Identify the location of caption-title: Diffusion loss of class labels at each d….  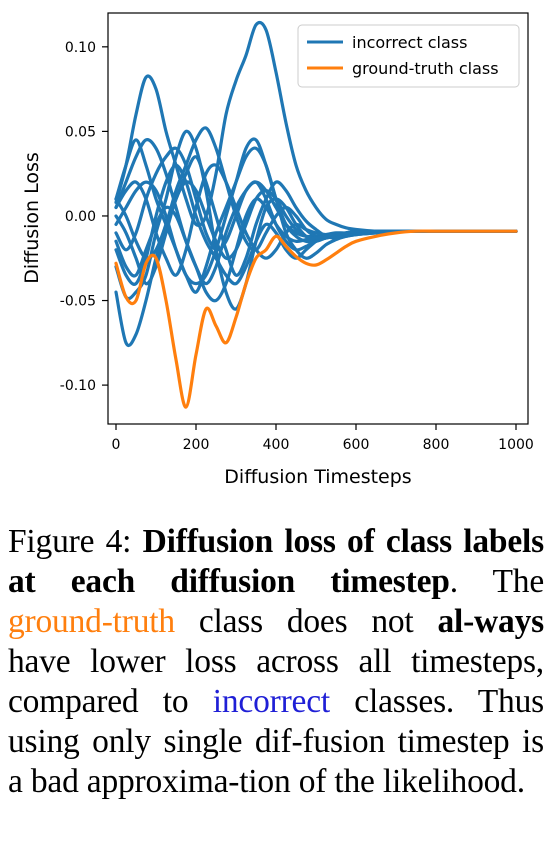
(276, 561).